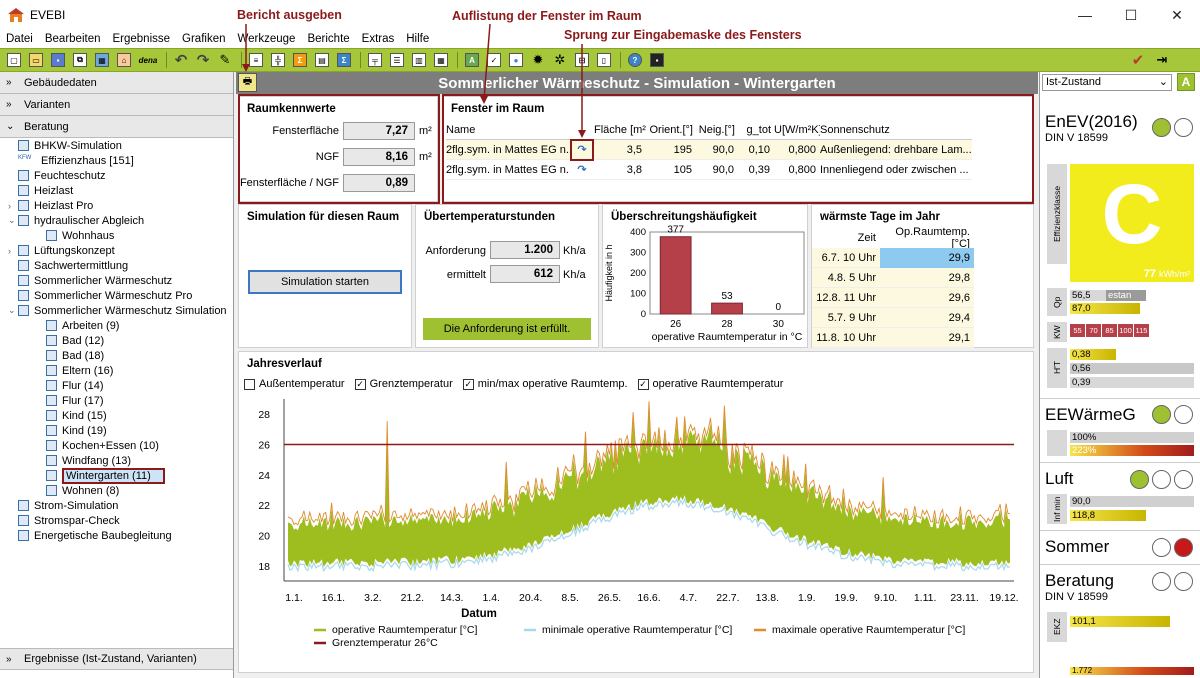  What do you see at coordinates (181, 60) in the screenshot?
I see `undo-icon: ↶` at bounding box center [181, 60].